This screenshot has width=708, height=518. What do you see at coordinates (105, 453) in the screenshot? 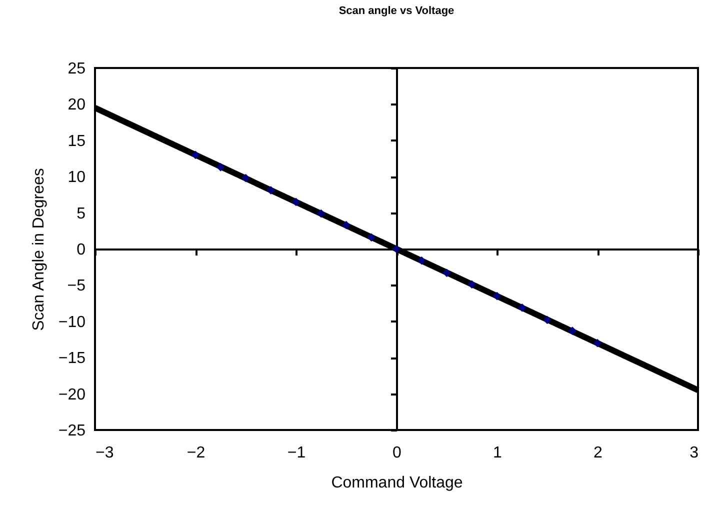
I see `x-tick-label: −3` at bounding box center [105, 453].